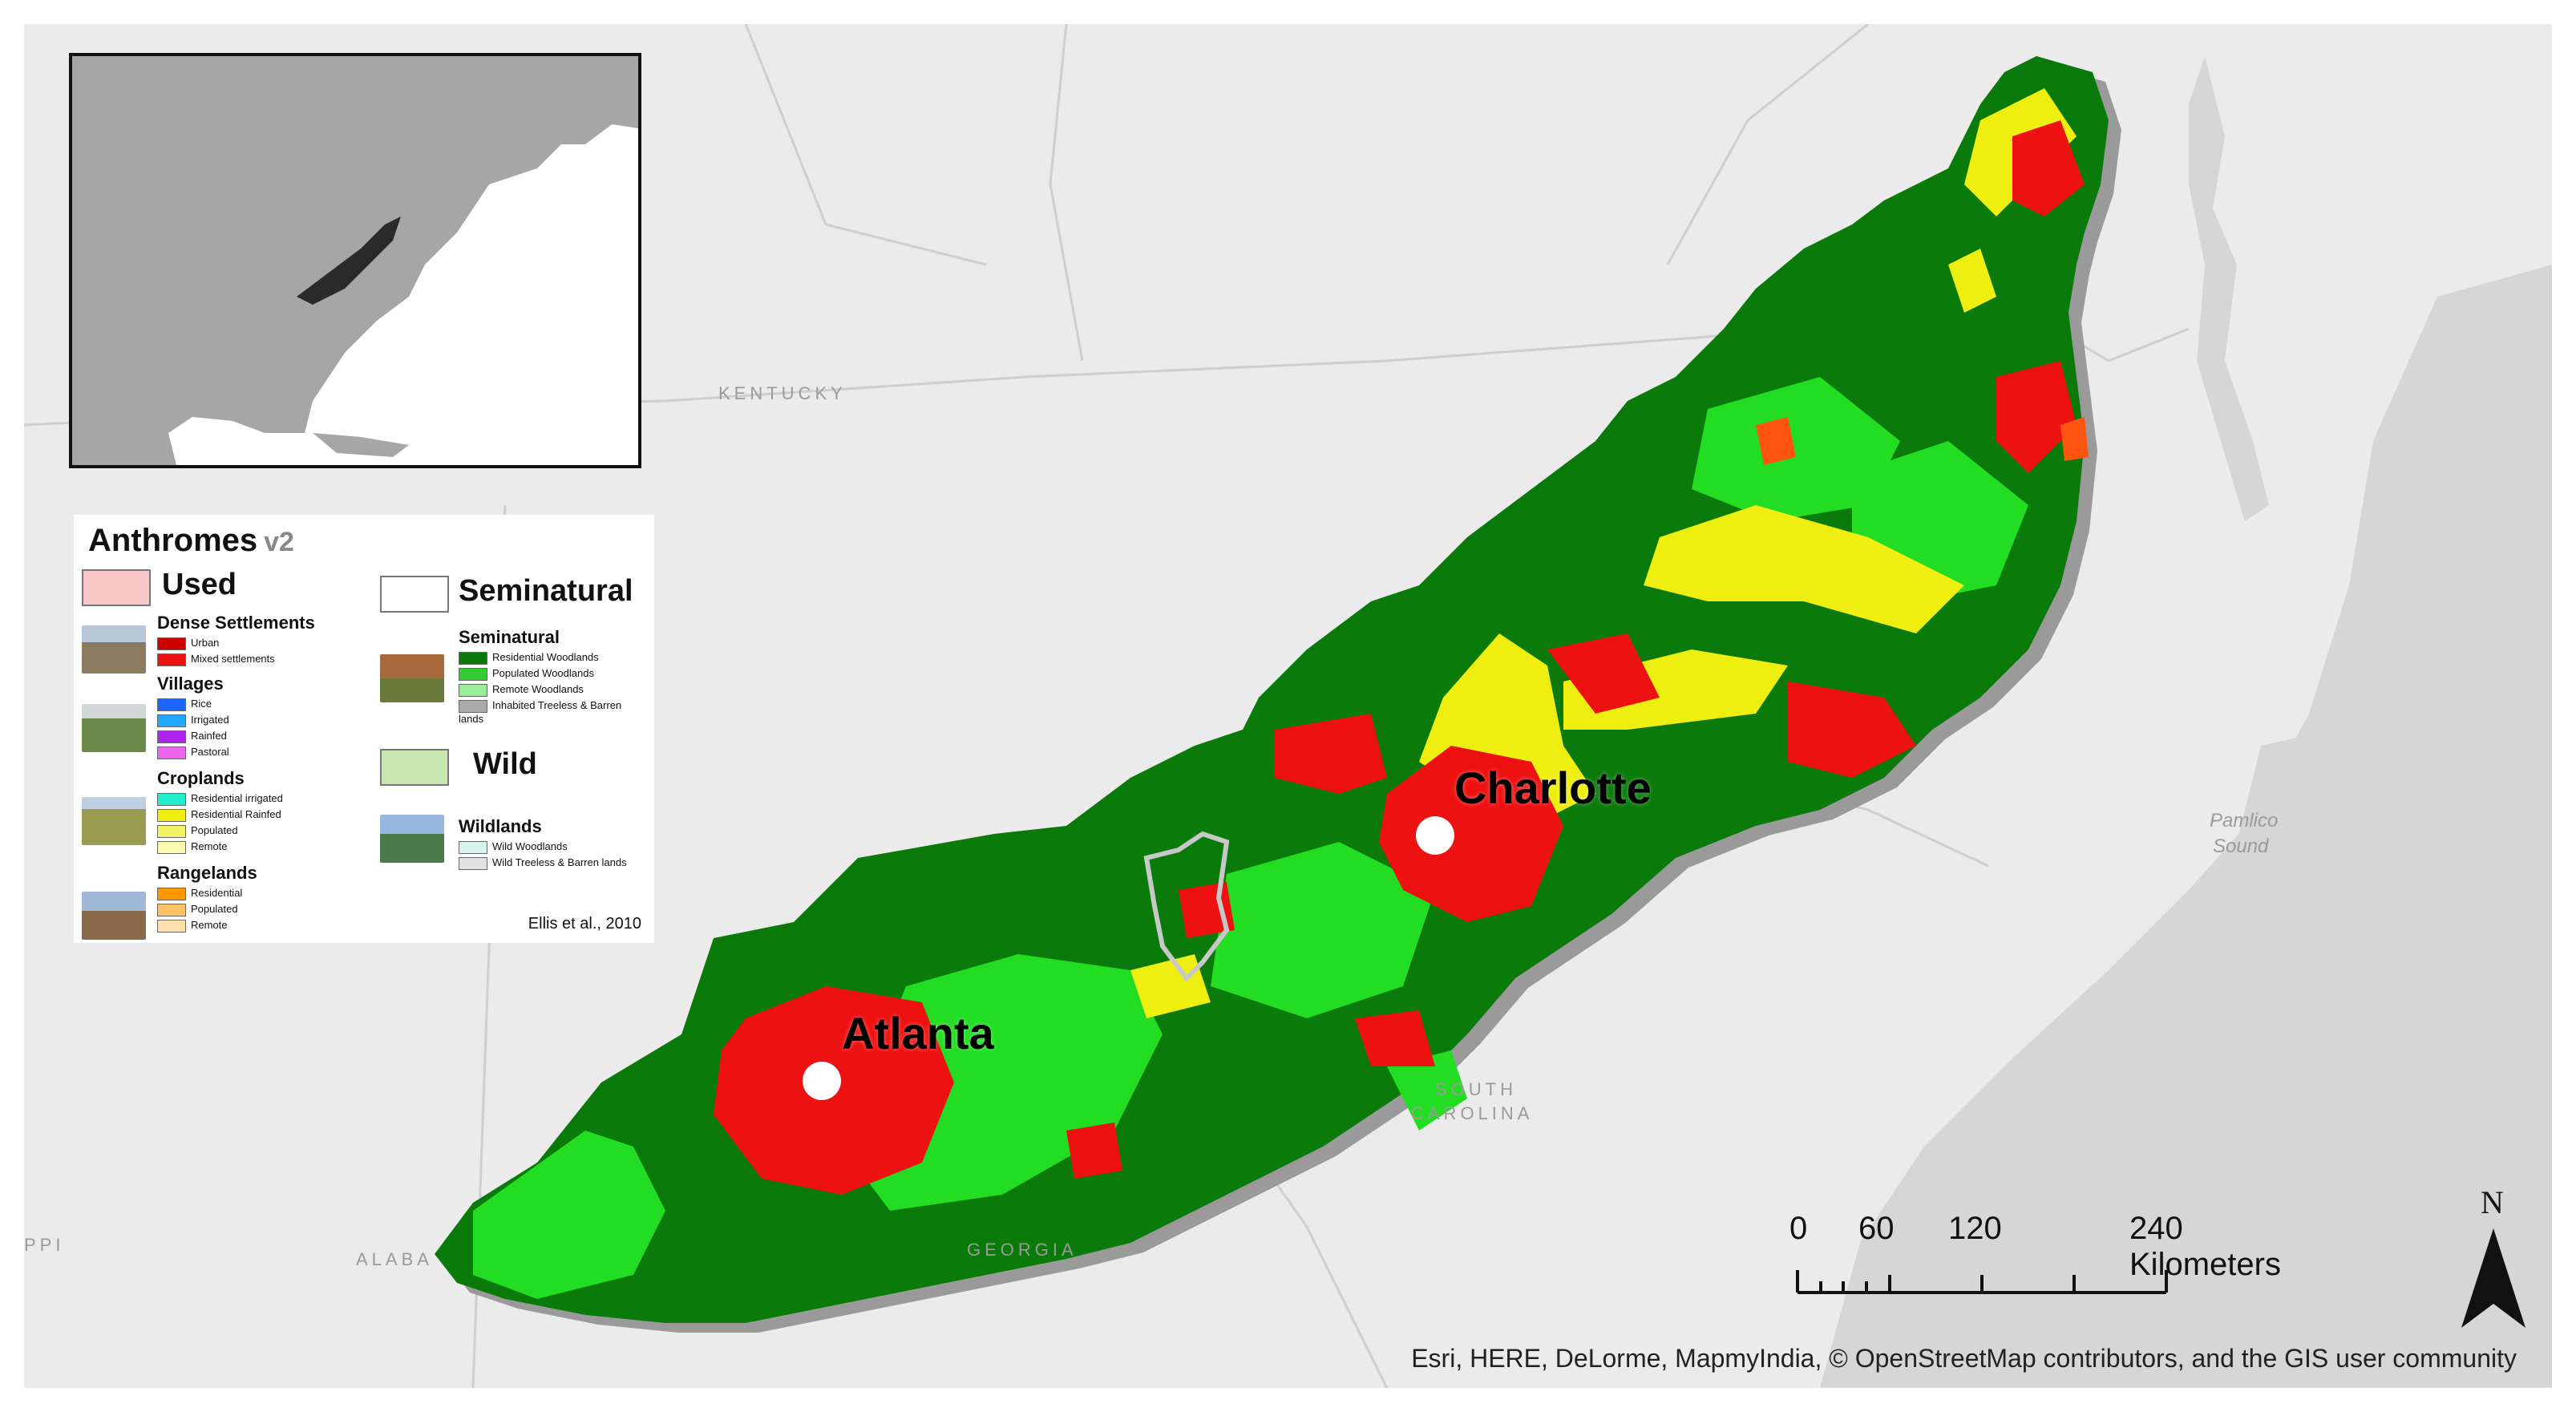  Describe the element at coordinates (171, 893) in the screenshot. I see `swatch-range-residential` at that location.